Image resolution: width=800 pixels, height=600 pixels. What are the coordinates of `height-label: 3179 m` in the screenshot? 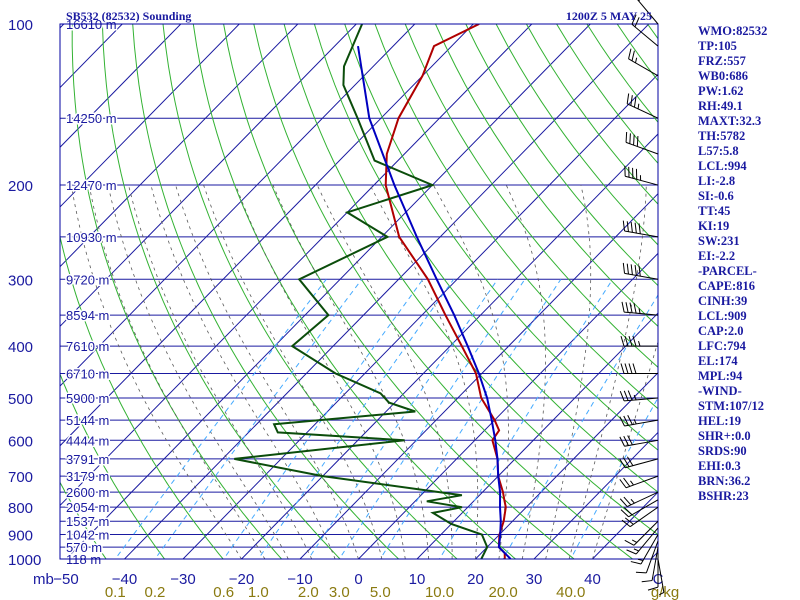 It's located at (87, 476).